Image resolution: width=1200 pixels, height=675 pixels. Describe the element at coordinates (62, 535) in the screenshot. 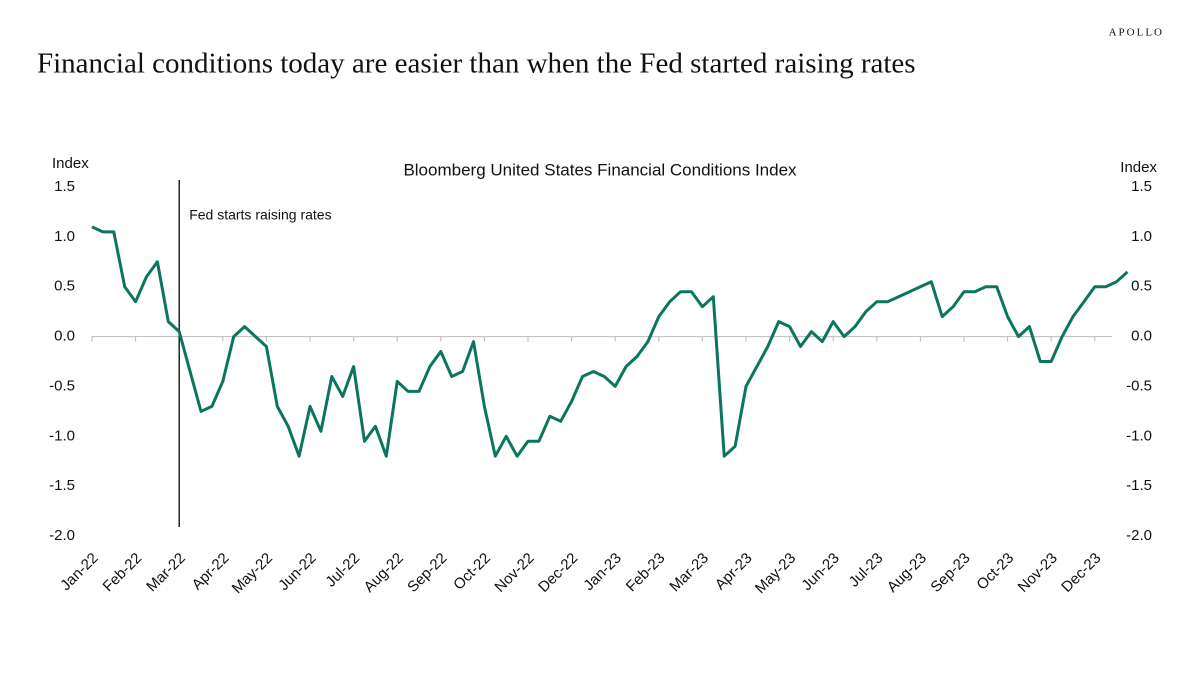

I see `y-tick-label: -2.0` at that location.